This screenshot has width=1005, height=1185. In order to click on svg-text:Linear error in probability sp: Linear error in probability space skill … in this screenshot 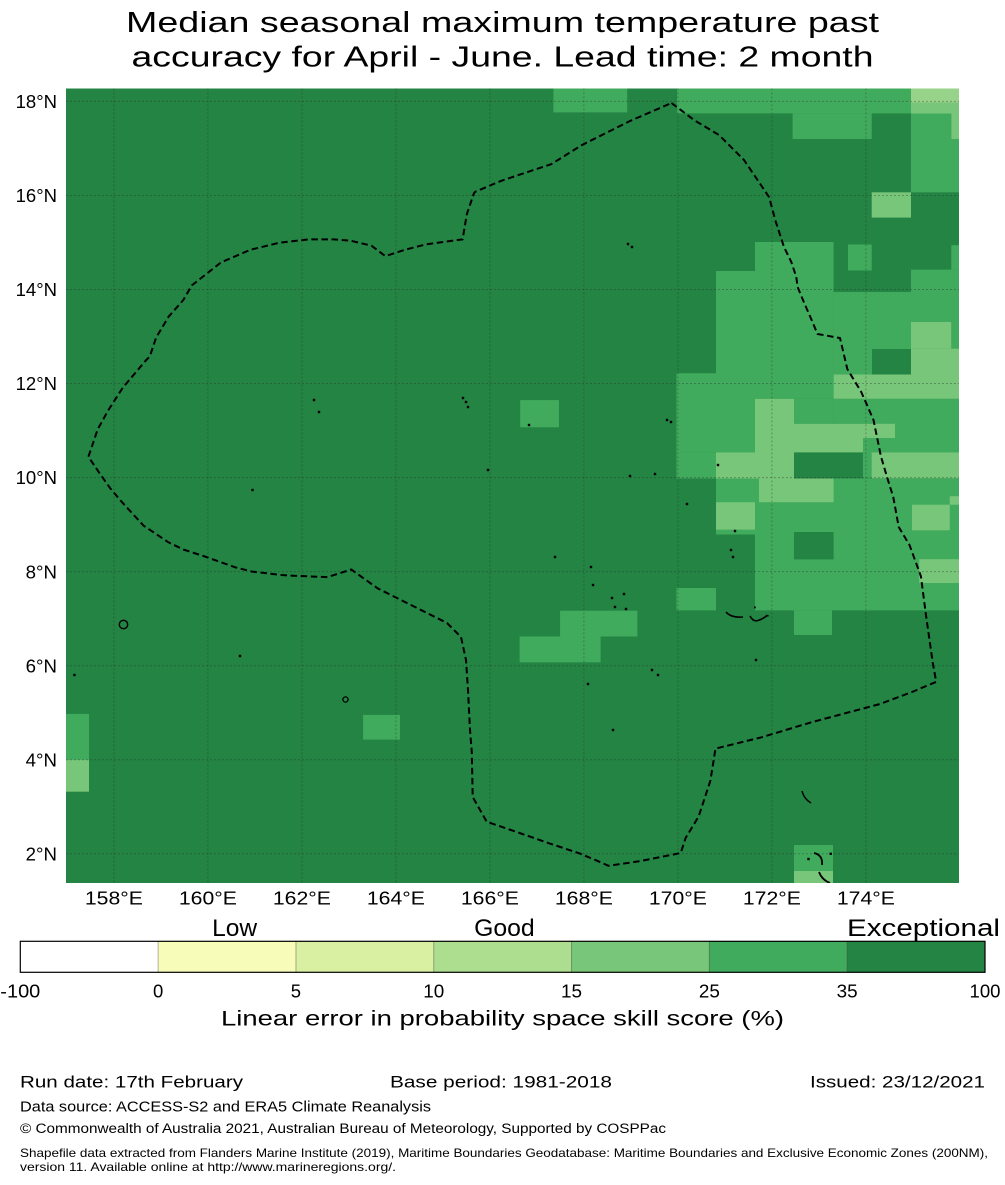, I will do `click(502, 1019)`.